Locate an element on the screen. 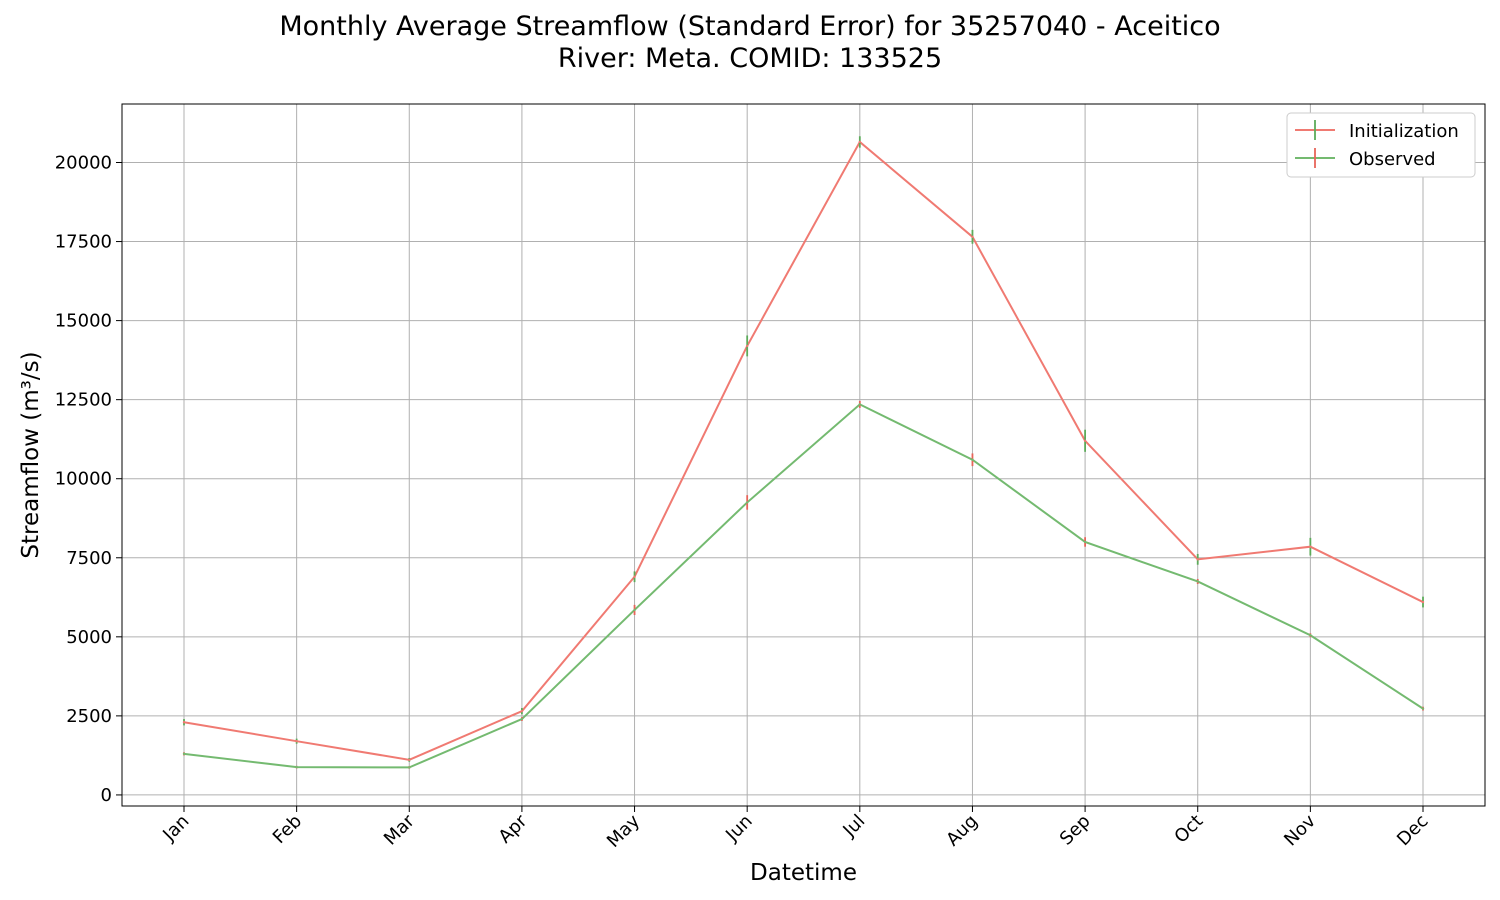 The width and height of the screenshot is (1500, 900). legend-label: Observed is located at coordinates (1392, 159).